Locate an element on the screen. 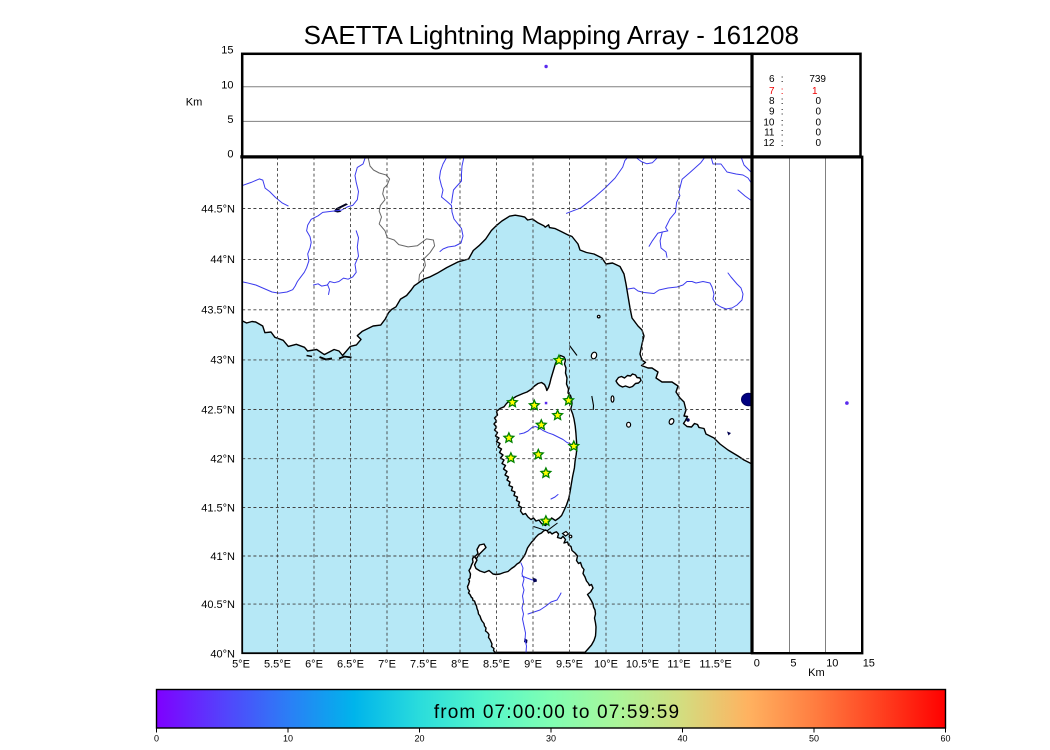 This screenshot has height=750, width=1050. svg-text: 1 is located at coordinates (815, 91).